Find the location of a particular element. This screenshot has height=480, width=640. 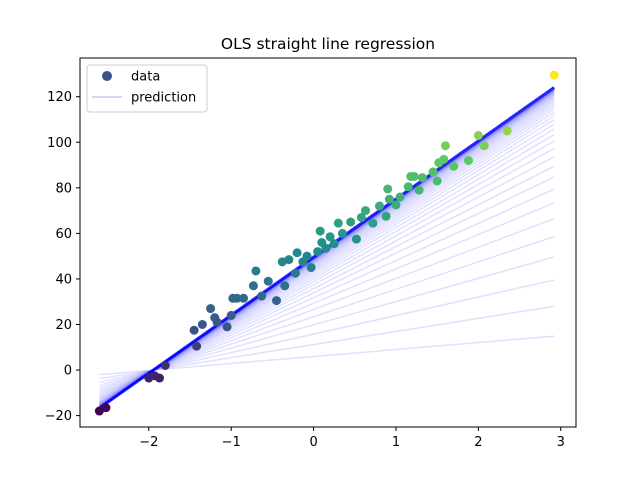

y-tick-label: −20 is located at coordinates (58, 416).